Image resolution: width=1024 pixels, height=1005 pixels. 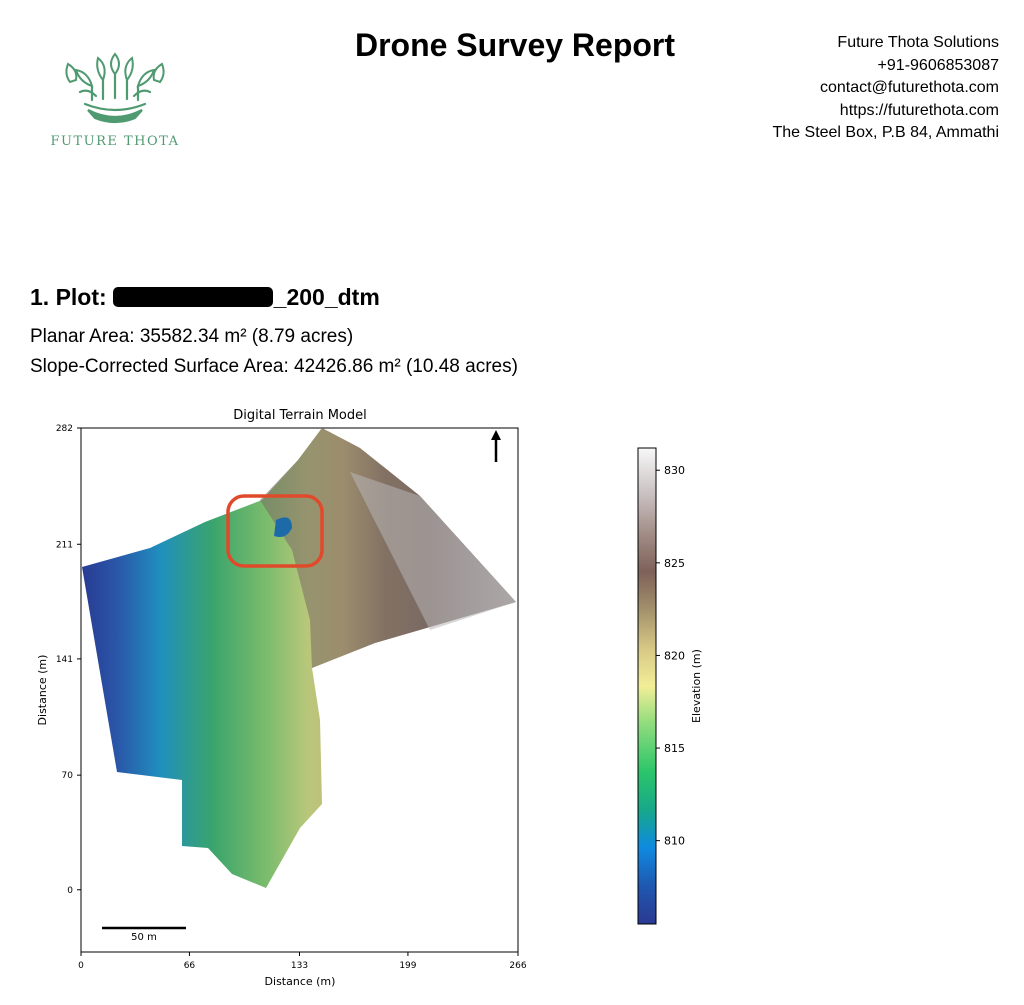 I want to click on company-address: The Steel Box, P.B 84, Ammathi, so click(x=886, y=132).